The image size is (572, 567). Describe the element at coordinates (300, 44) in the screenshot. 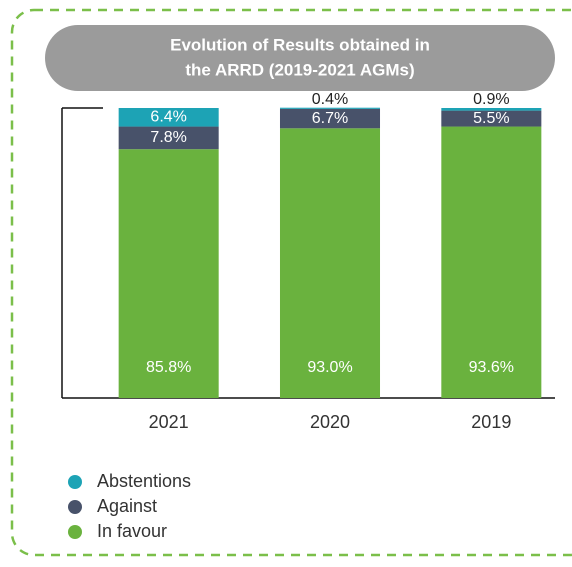

I see `chart-title: Evolution of Results obtained in` at that location.